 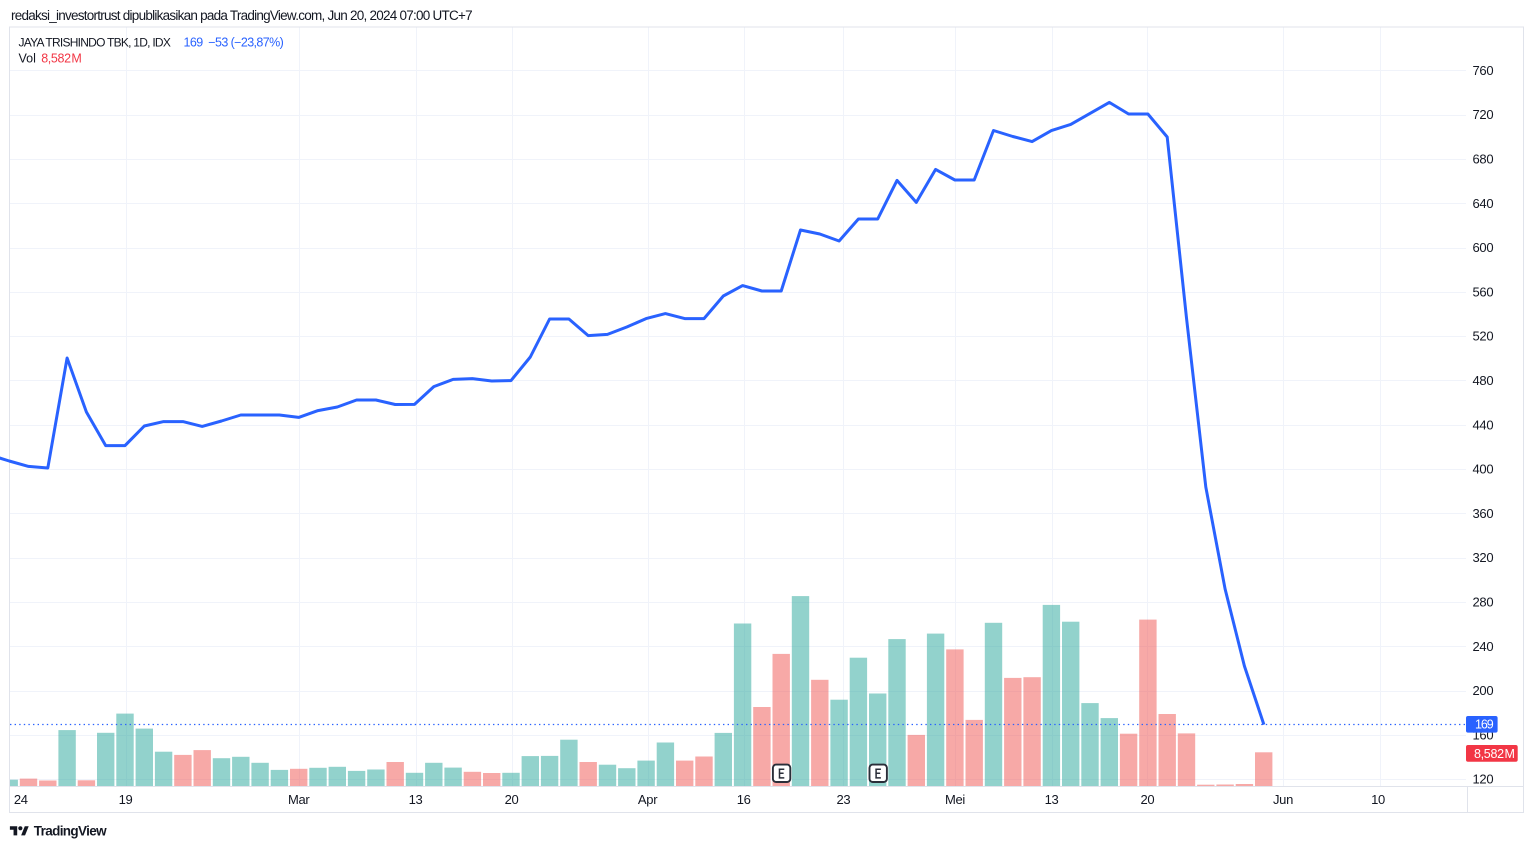 I want to click on svg-text: 360, so click(x=1483, y=513).